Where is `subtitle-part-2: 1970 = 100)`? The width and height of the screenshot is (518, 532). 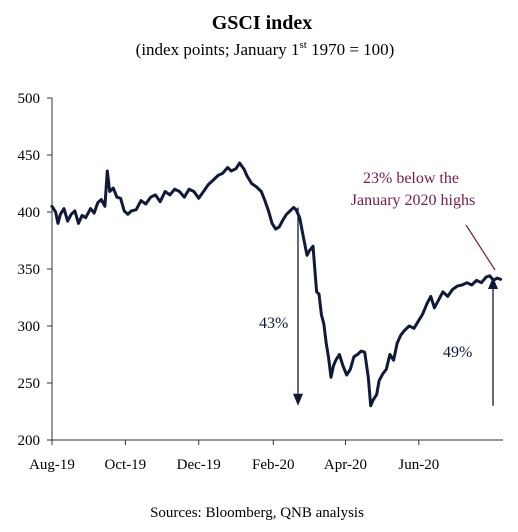
subtitle-part-2: 1970 = 100) is located at coordinates (351, 49).